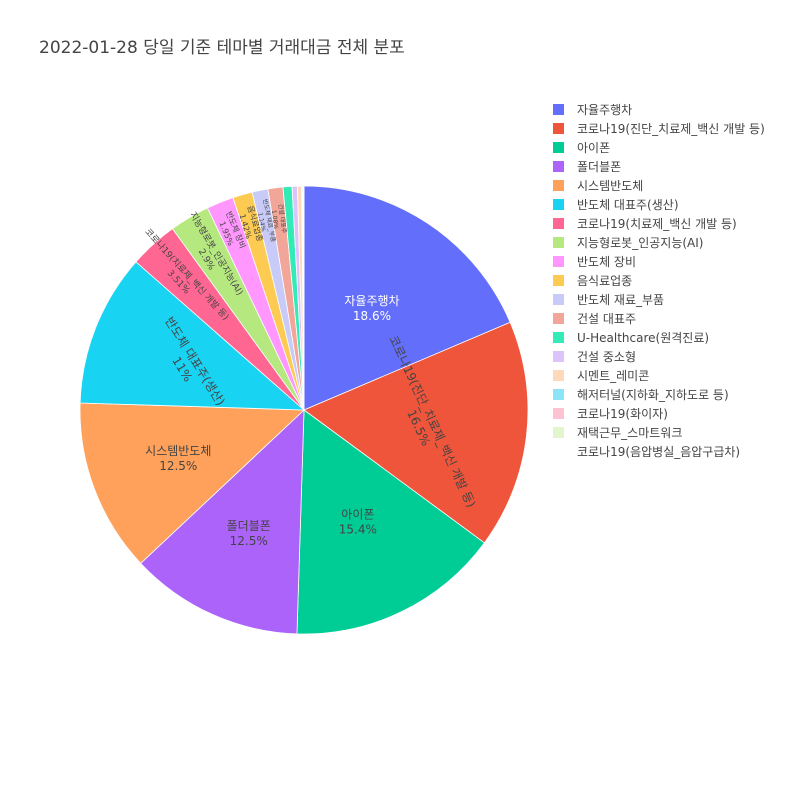 This screenshot has height=800, width=800. I want to click on legend-item: 코로나19(화이자), so click(610, 414).